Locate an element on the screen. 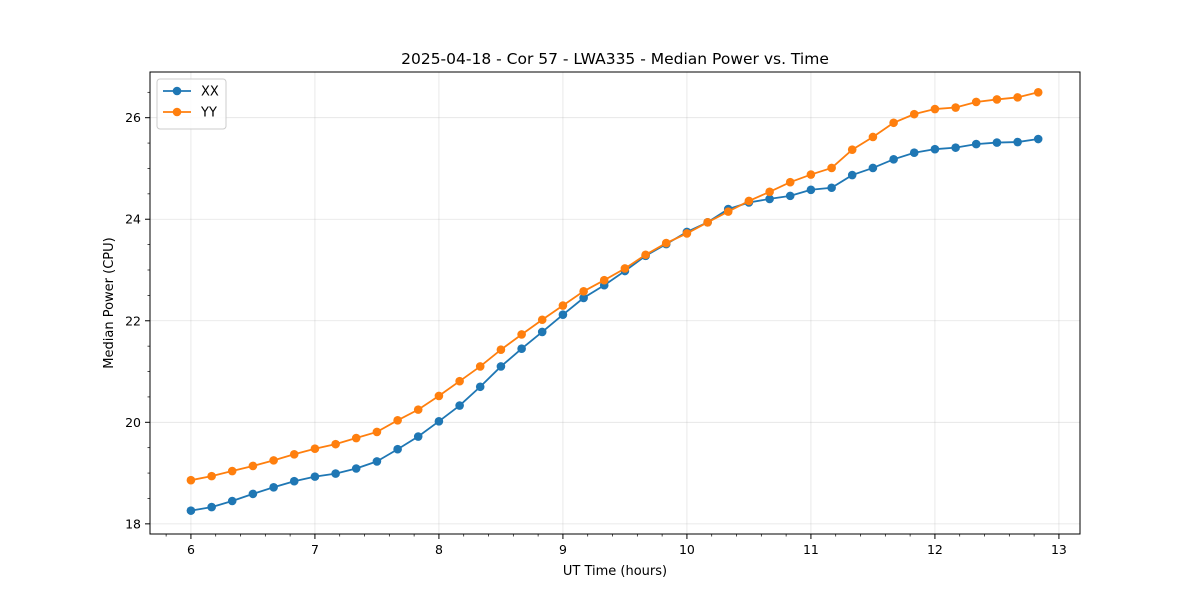 The width and height of the screenshot is (1200, 600). x-tick-label: 7 is located at coordinates (315, 549).